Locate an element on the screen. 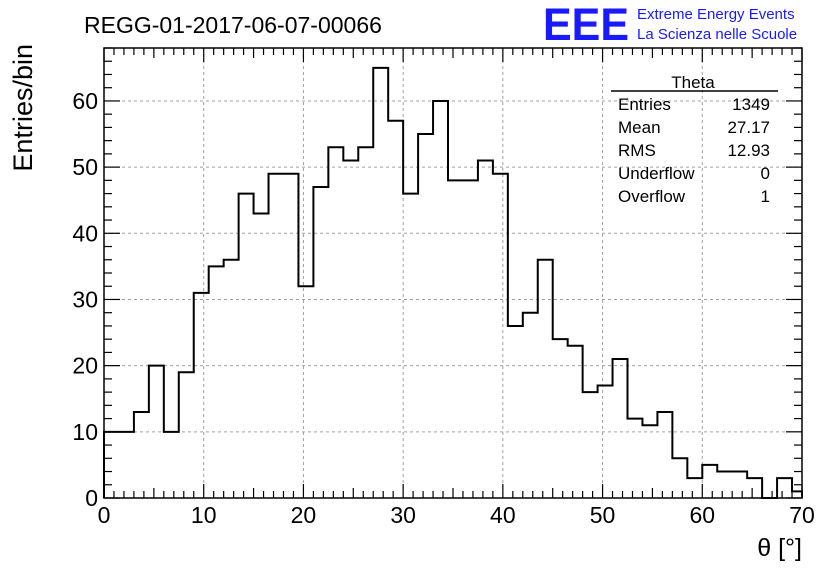 This screenshot has width=836, height=572. x-tick-label: 10 is located at coordinates (204, 515).